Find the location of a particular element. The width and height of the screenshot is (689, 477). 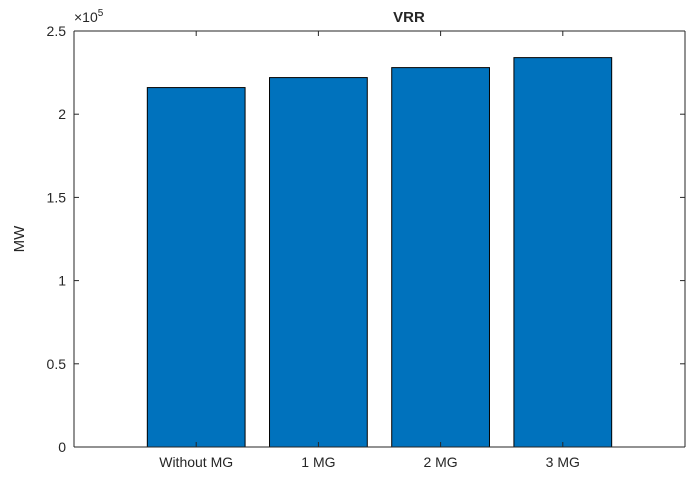

y-tick-label: 0.5 is located at coordinates (57, 364).